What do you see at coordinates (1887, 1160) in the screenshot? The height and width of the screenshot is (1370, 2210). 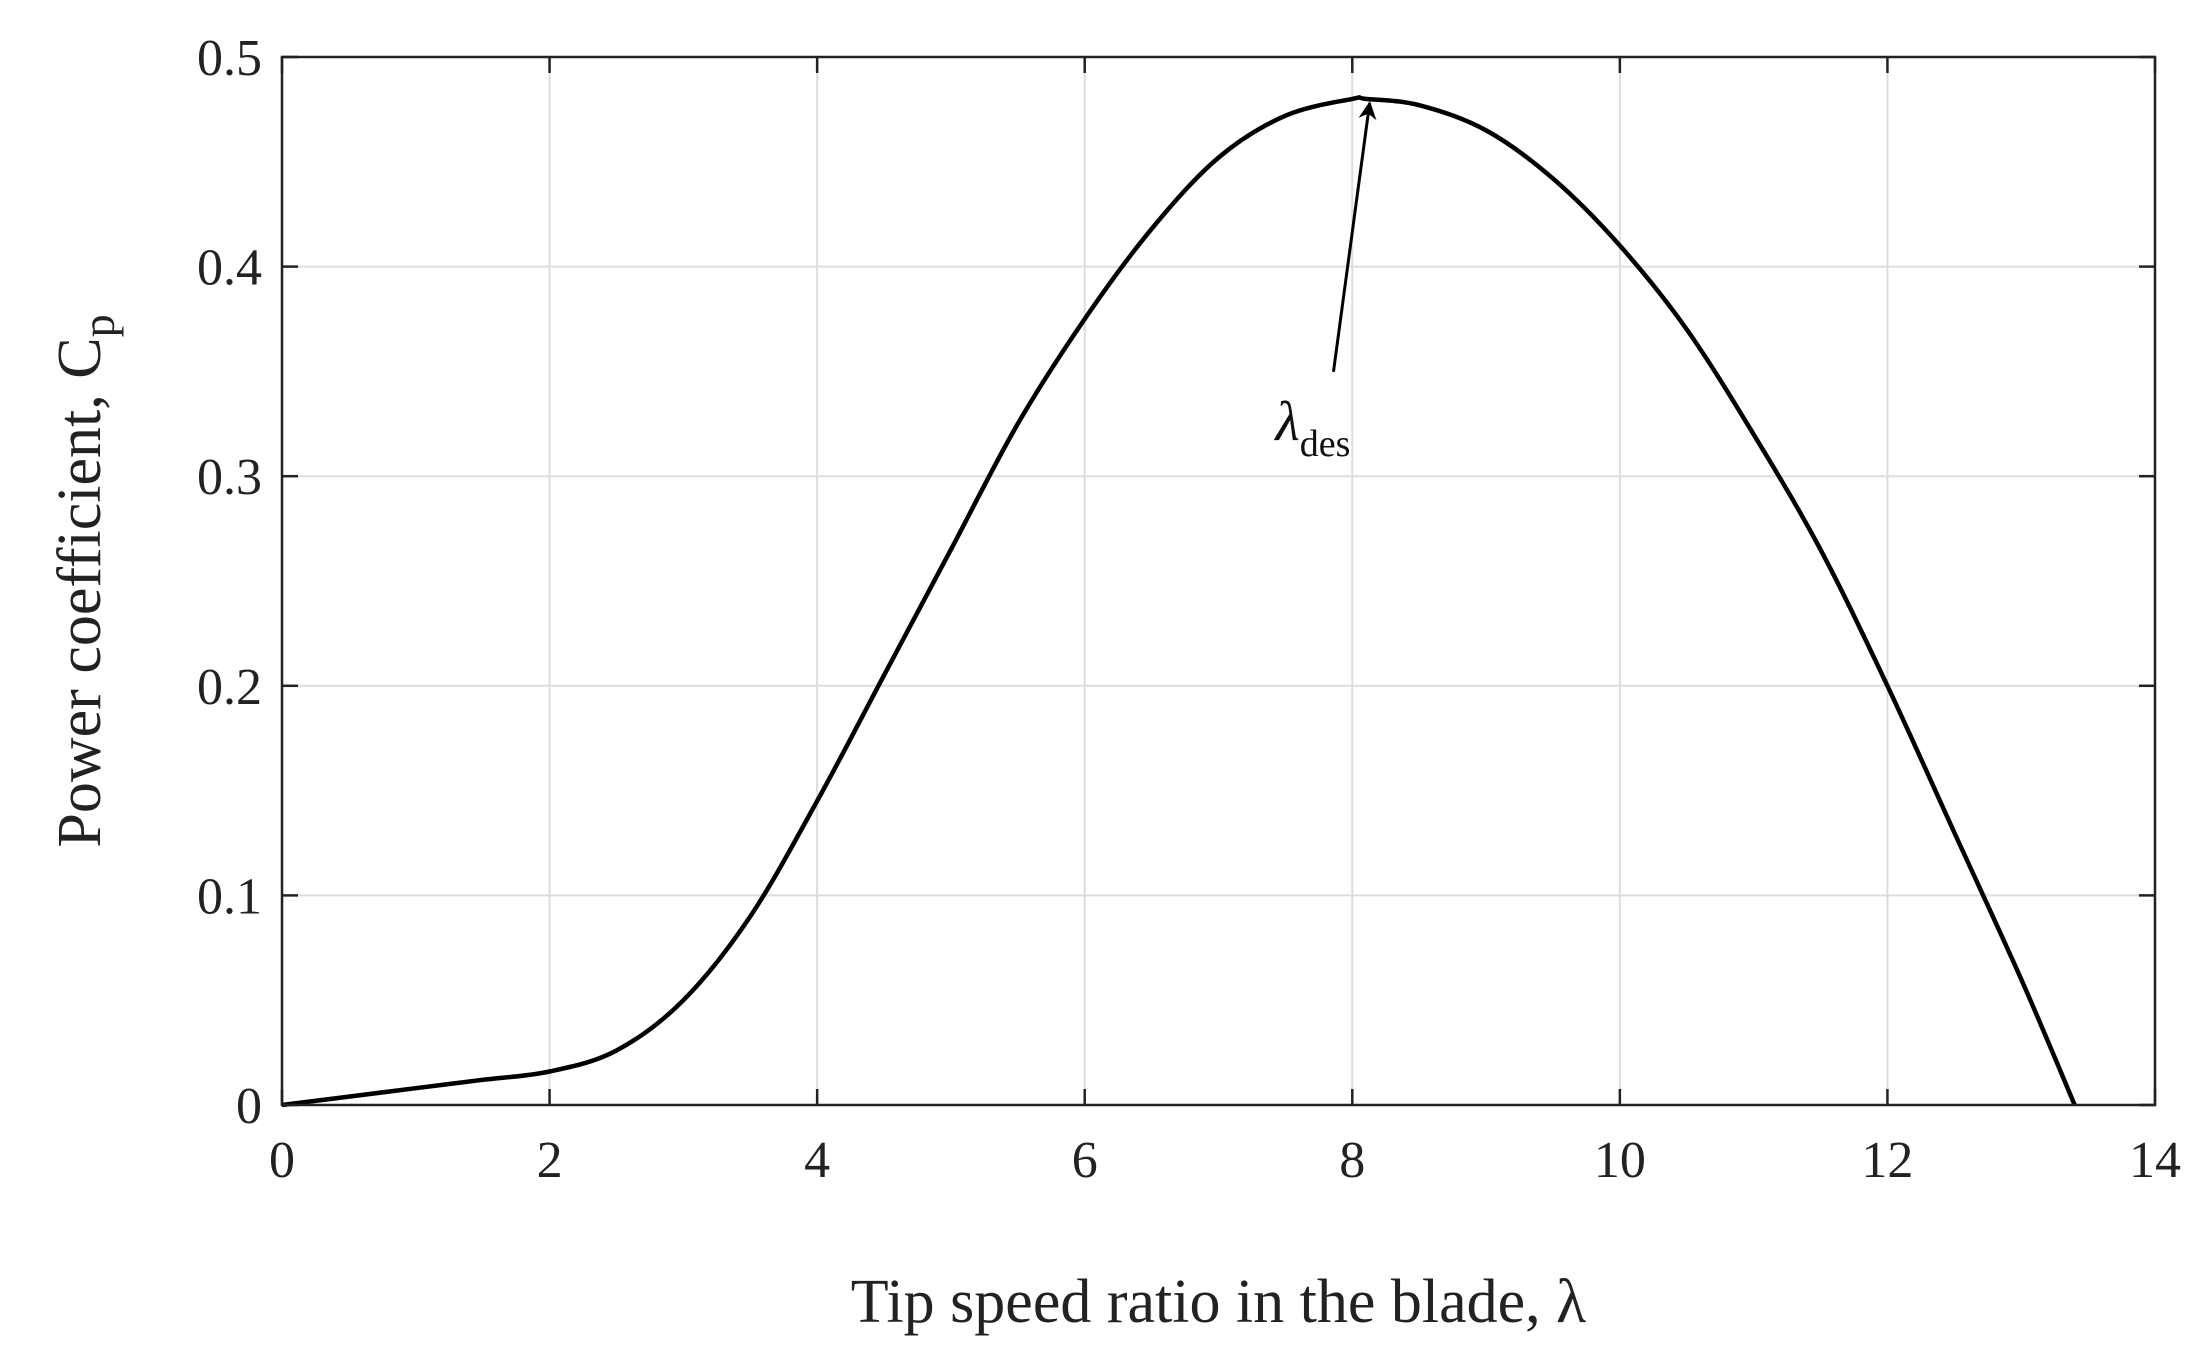 I see `x-tick-label: 12` at bounding box center [1887, 1160].